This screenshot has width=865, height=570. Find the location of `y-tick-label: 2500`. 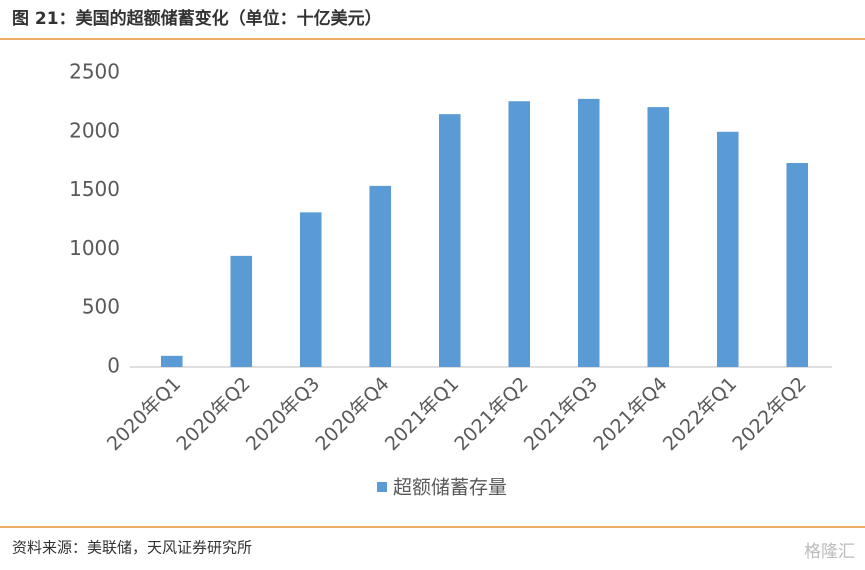

y-tick-label: 2500 is located at coordinates (94, 72).